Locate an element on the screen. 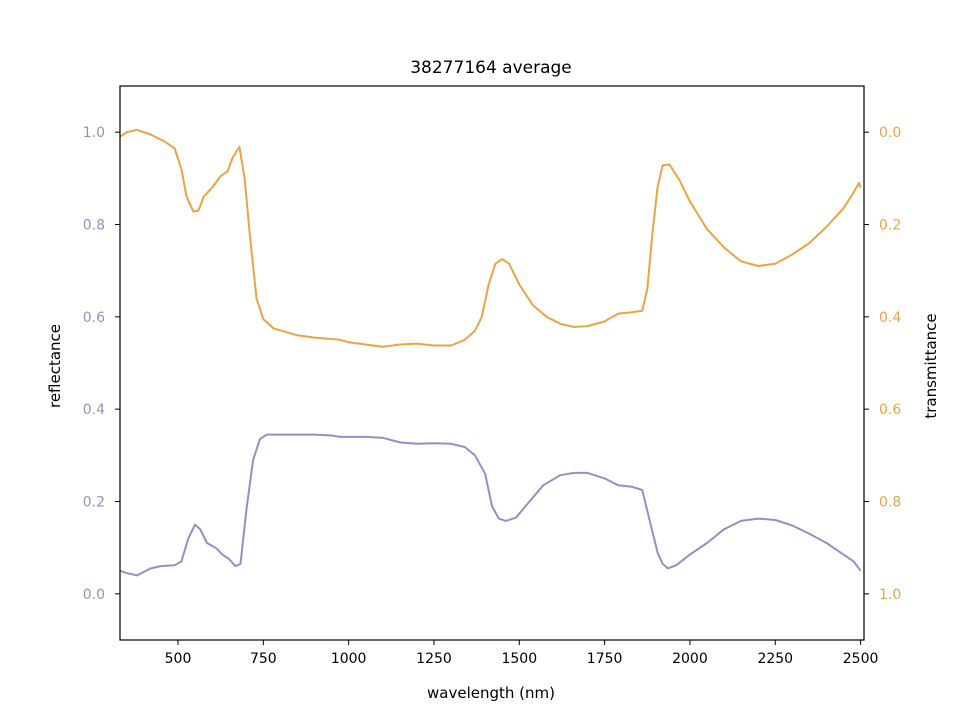 The height and width of the screenshot is (720, 960). x-tick-label: 1500 is located at coordinates (519, 659).